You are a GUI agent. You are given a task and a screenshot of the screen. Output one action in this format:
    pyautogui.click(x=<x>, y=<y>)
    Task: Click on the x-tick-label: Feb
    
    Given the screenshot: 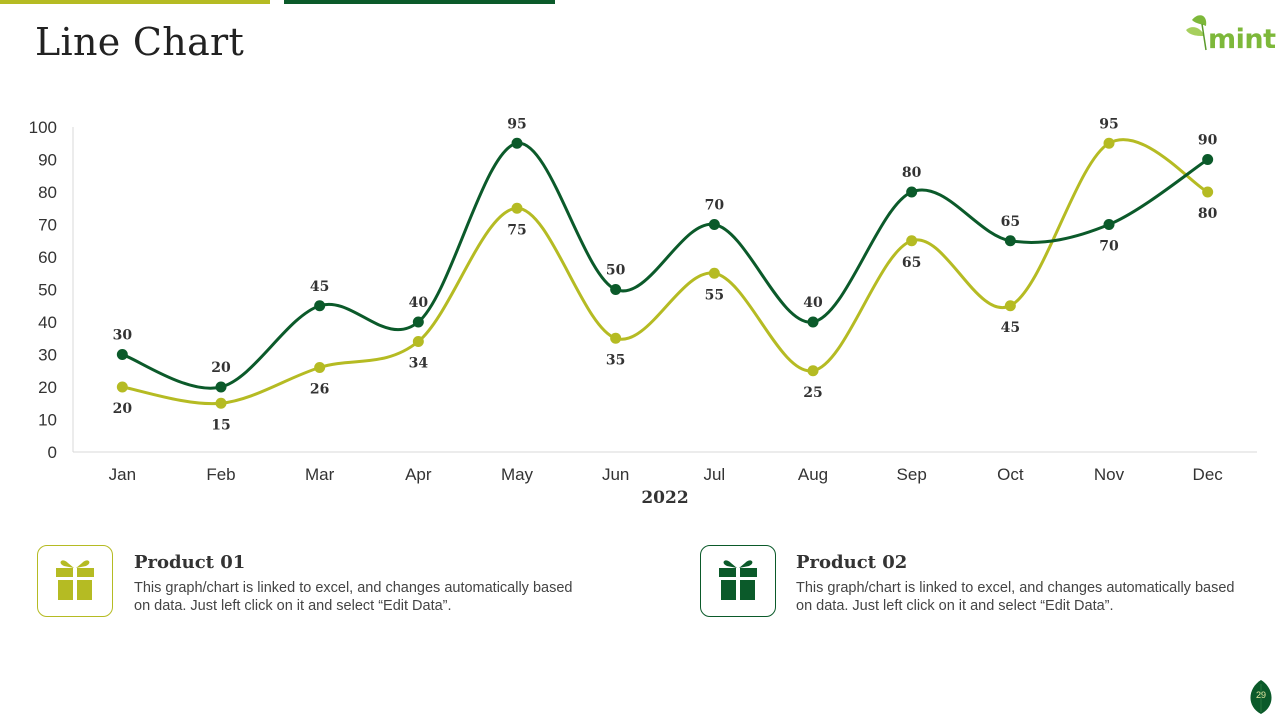 What is the action you would take?
    pyautogui.click(x=220, y=474)
    